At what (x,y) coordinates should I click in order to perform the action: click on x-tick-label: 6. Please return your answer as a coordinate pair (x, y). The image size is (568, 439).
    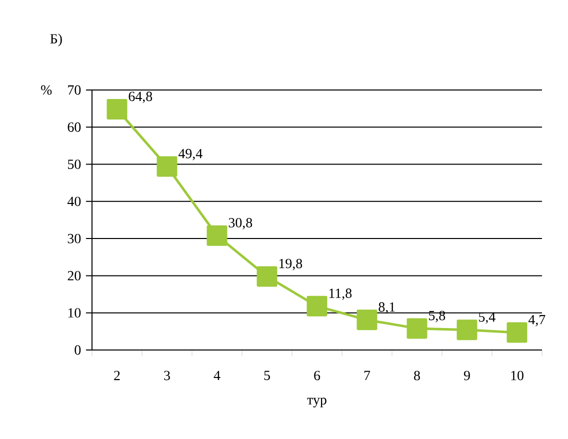
    Looking at the image, I should click on (317, 375).